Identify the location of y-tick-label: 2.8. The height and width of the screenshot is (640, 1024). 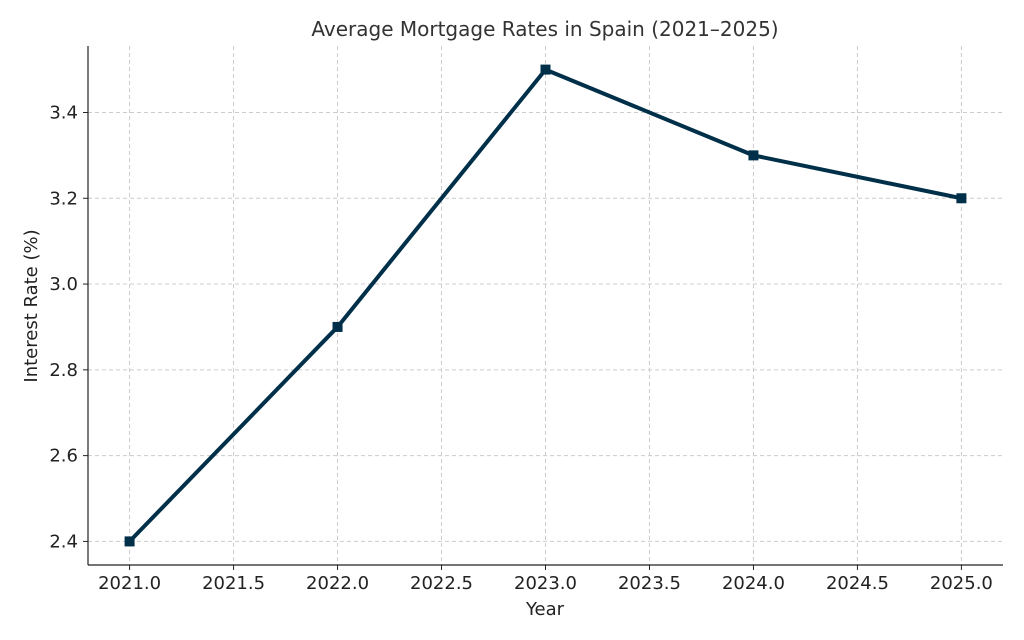
(63, 370).